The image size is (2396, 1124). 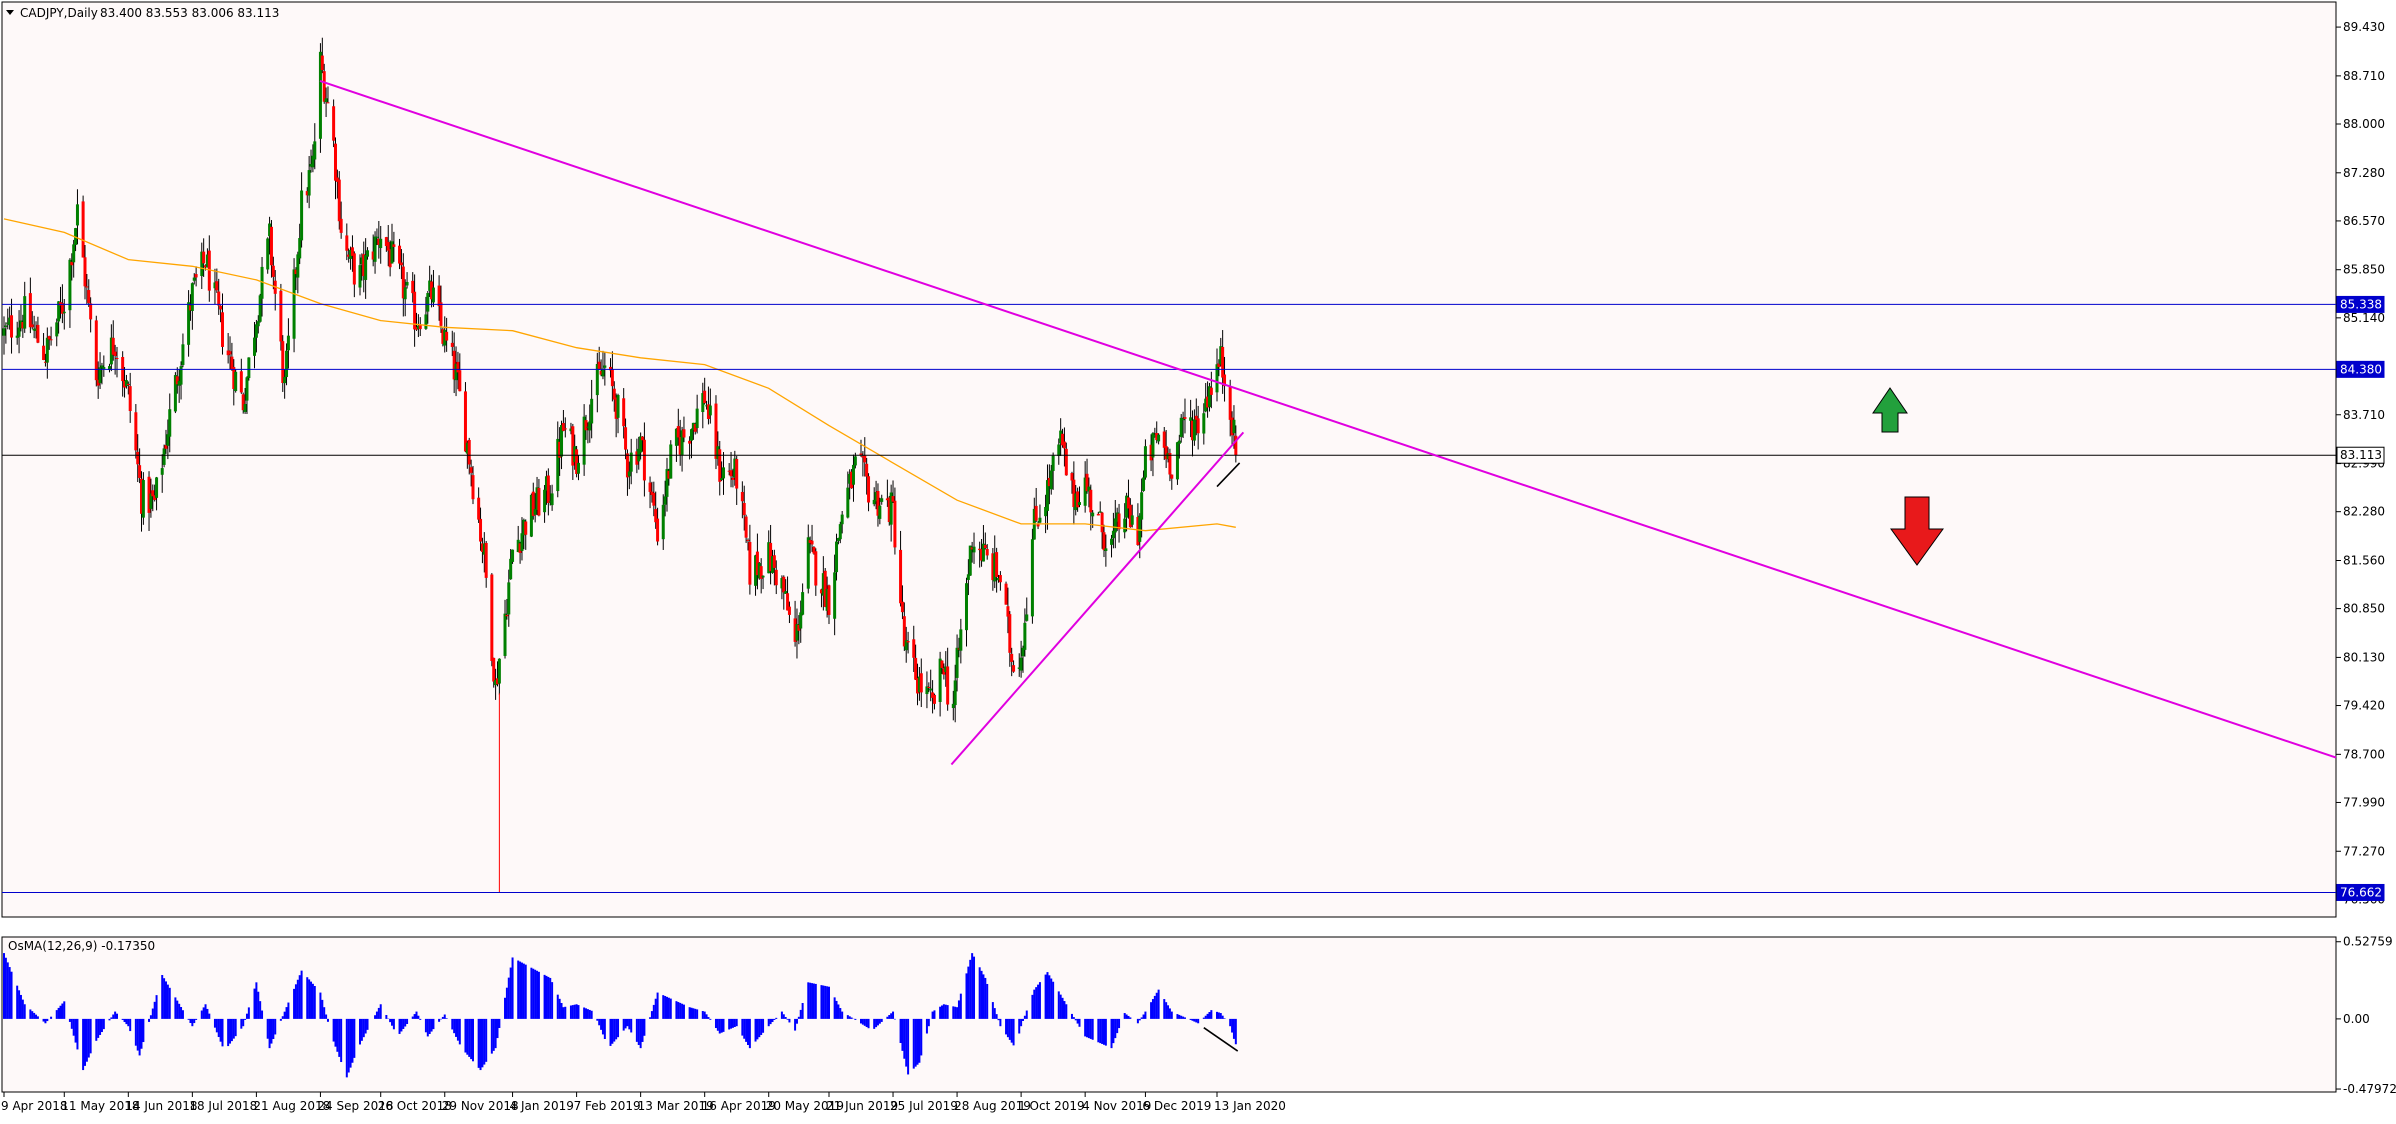 What do you see at coordinates (2364, 173) in the screenshot?
I see `price-axis-label: 87.280` at bounding box center [2364, 173].